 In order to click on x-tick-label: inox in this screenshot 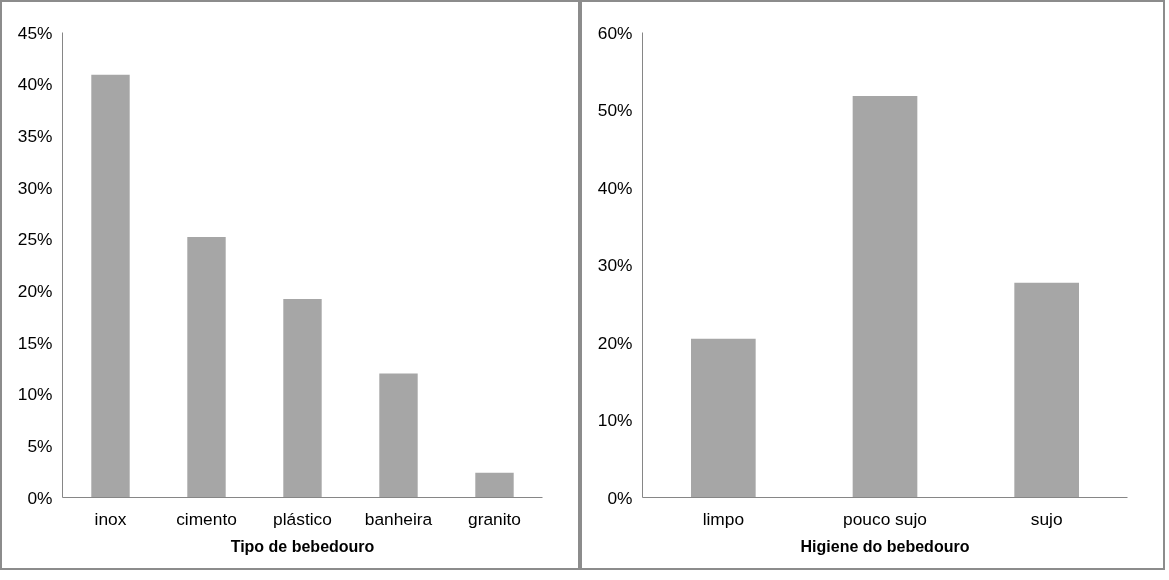, I will do `click(110, 518)`.